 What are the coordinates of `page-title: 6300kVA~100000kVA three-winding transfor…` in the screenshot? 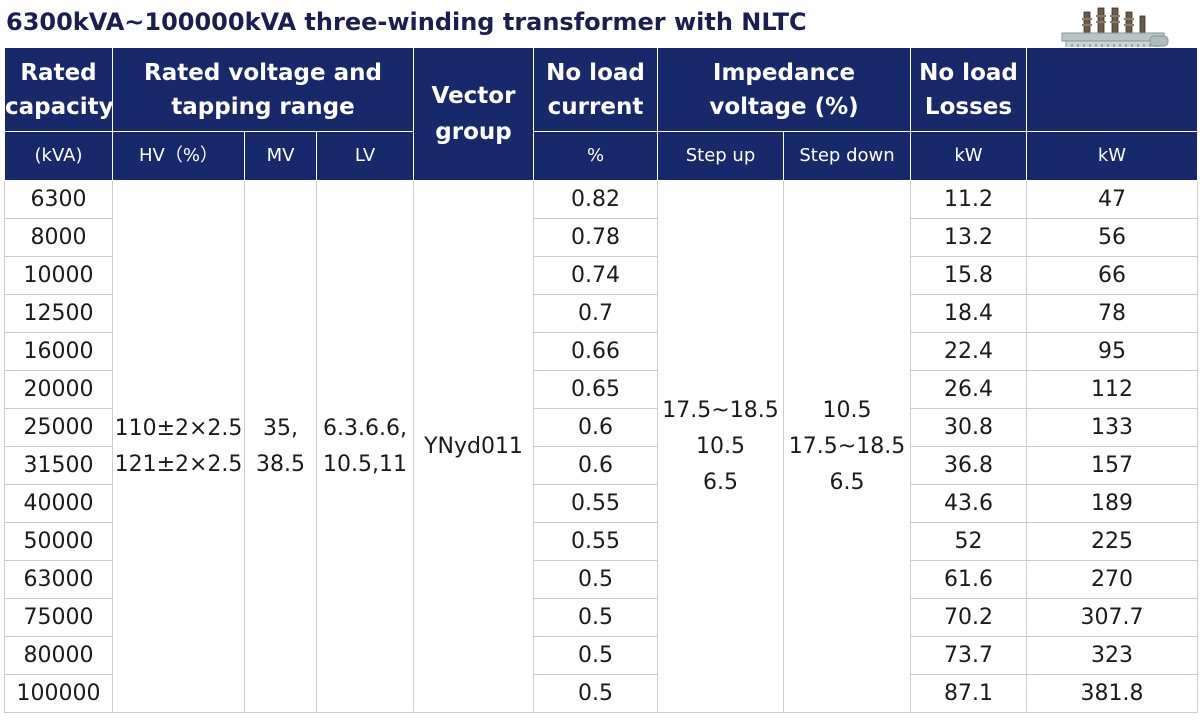 It's located at (406, 22).